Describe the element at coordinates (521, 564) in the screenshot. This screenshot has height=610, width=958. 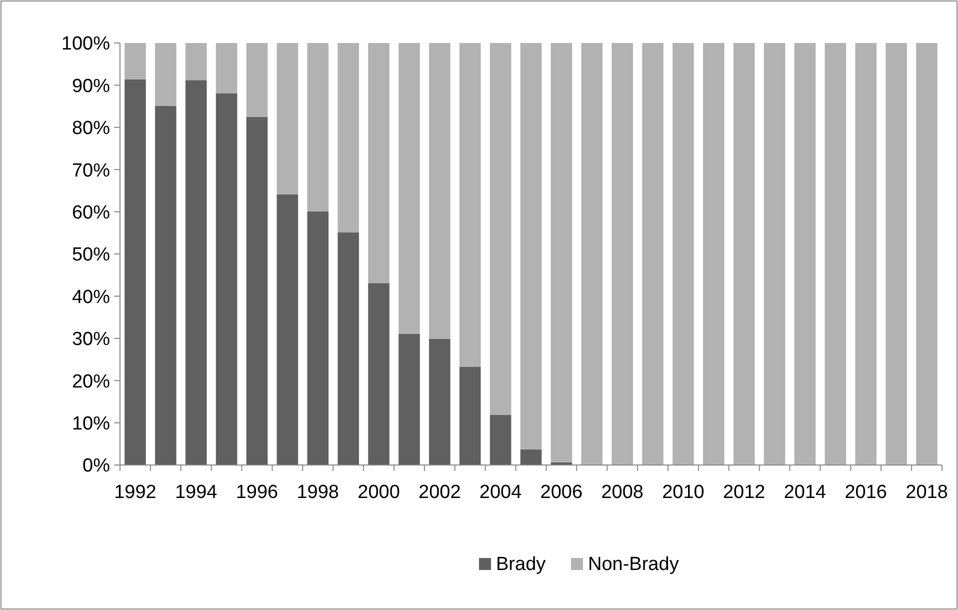
I see `legend-label: Brady` at that location.